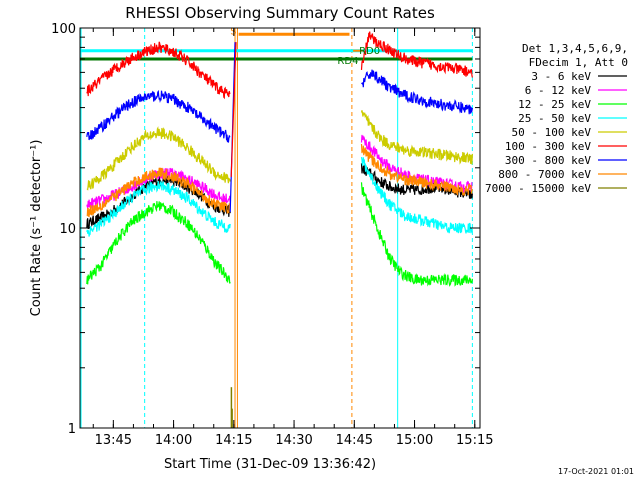  What do you see at coordinates (554, 104) in the screenshot?
I see `legend-label-2: 12 - 25 keV` at bounding box center [554, 104].